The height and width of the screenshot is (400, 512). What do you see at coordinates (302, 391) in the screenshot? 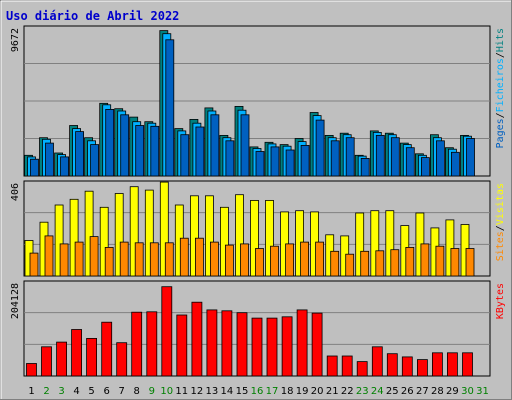
I see `x-label-day-19: 19` at bounding box center [302, 391].